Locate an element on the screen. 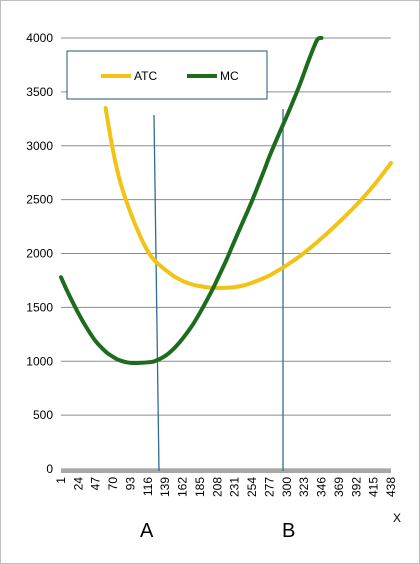 The width and height of the screenshot is (420, 564). legend: ATC MC is located at coordinates (167, 75).